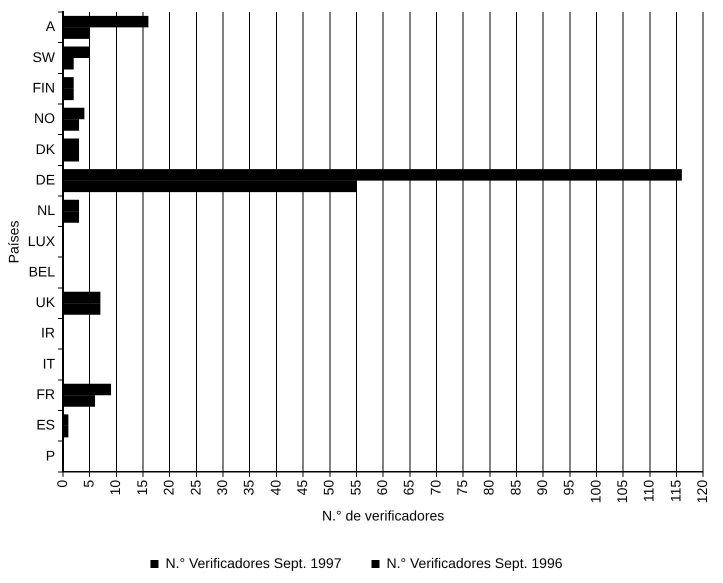  Describe the element at coordinates (51, 26) in the screenshot. I see `y-tick-label: A` at that location.